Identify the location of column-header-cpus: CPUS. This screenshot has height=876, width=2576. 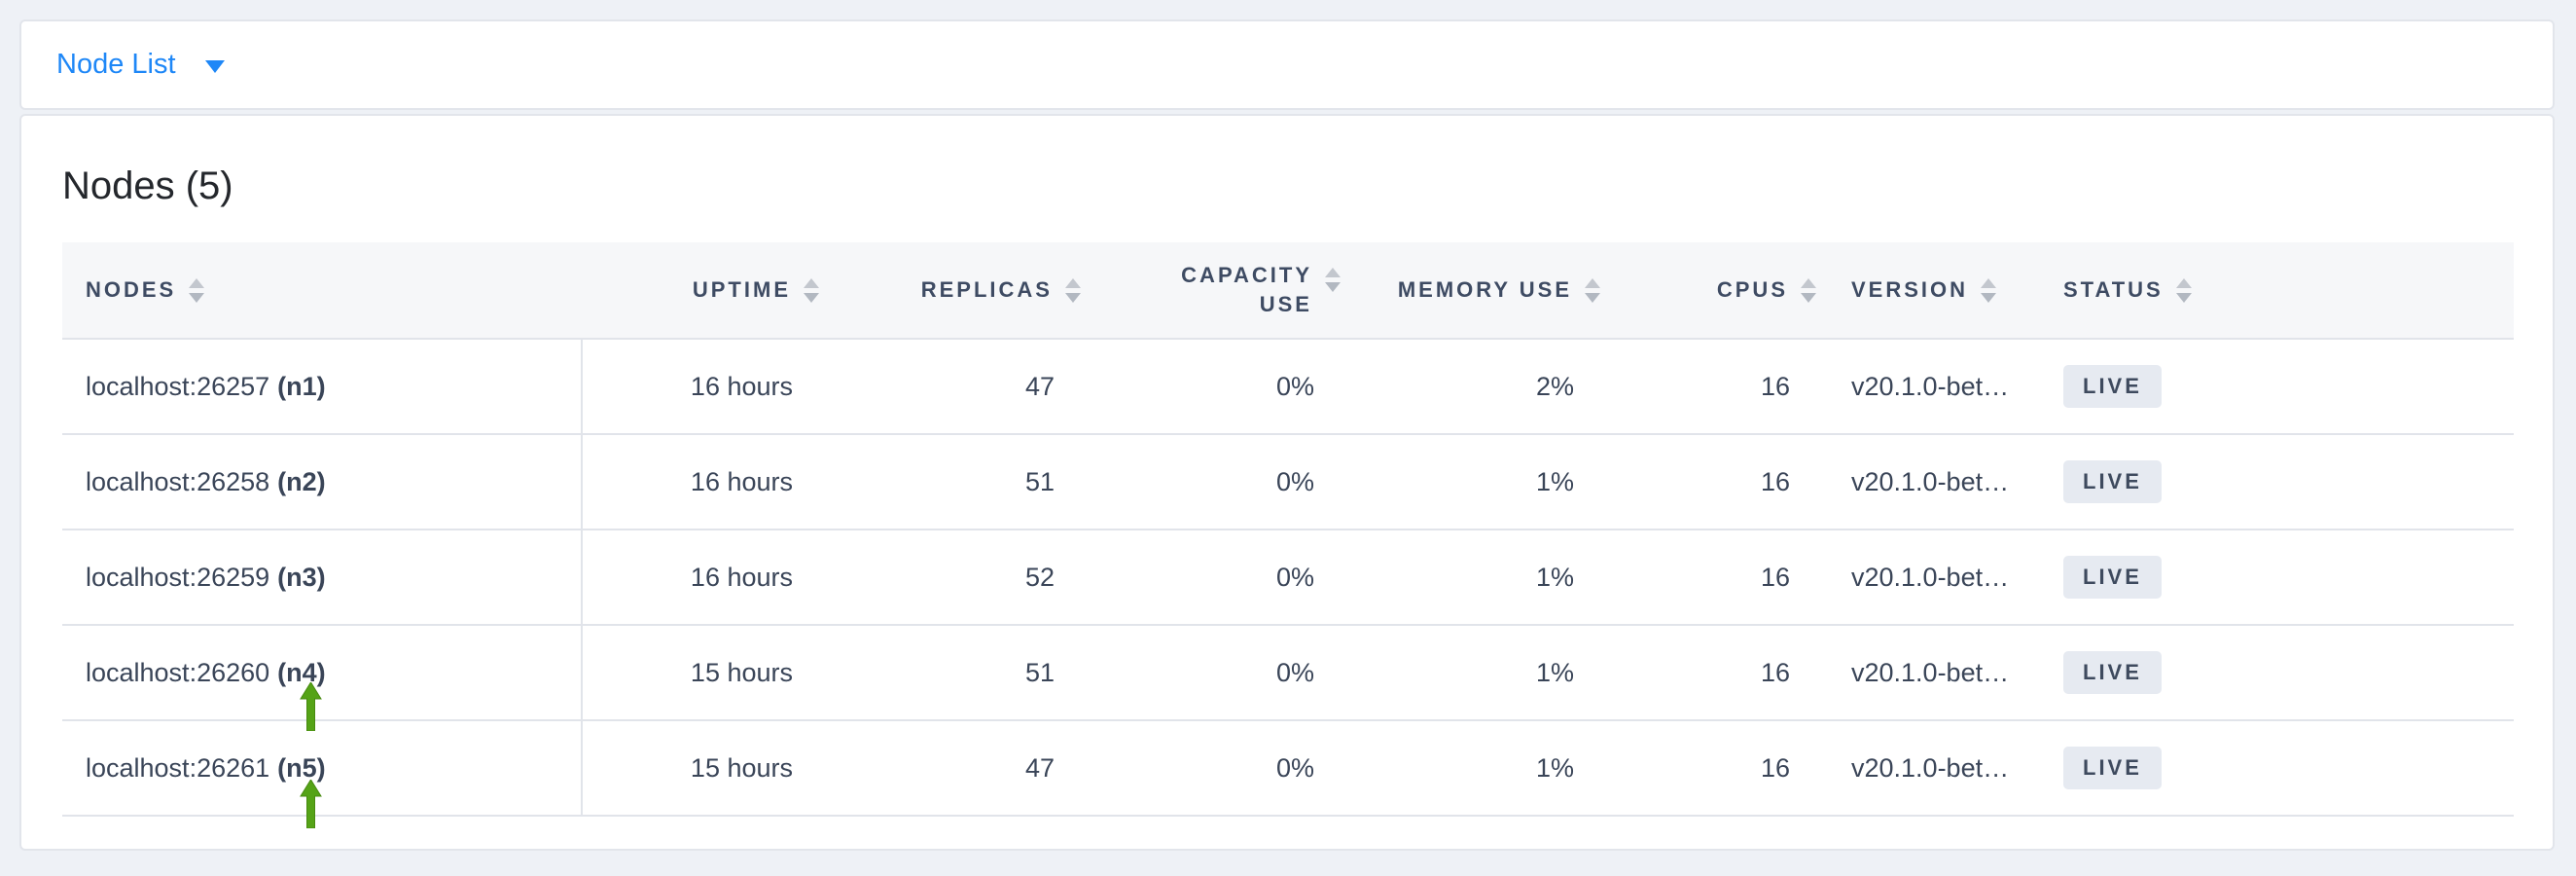
(1708, 291).